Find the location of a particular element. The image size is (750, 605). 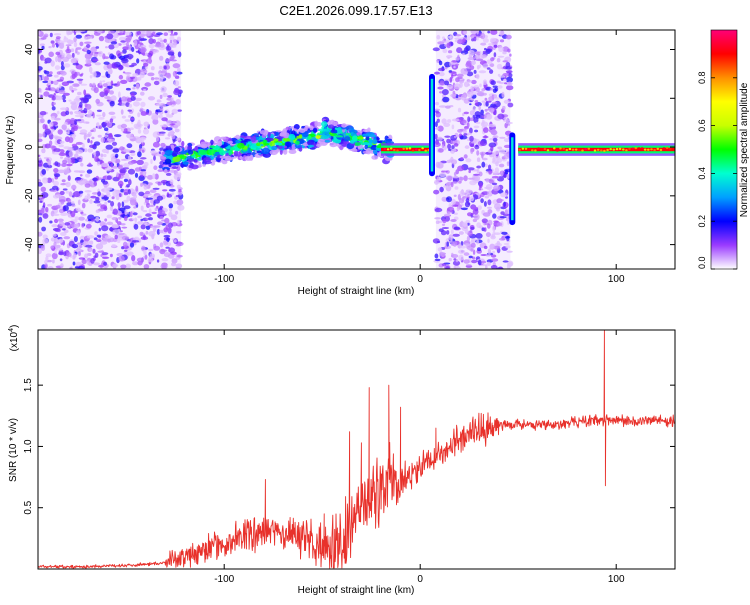

snr-xtick-label: -100 is located at coordinates (224, 579).